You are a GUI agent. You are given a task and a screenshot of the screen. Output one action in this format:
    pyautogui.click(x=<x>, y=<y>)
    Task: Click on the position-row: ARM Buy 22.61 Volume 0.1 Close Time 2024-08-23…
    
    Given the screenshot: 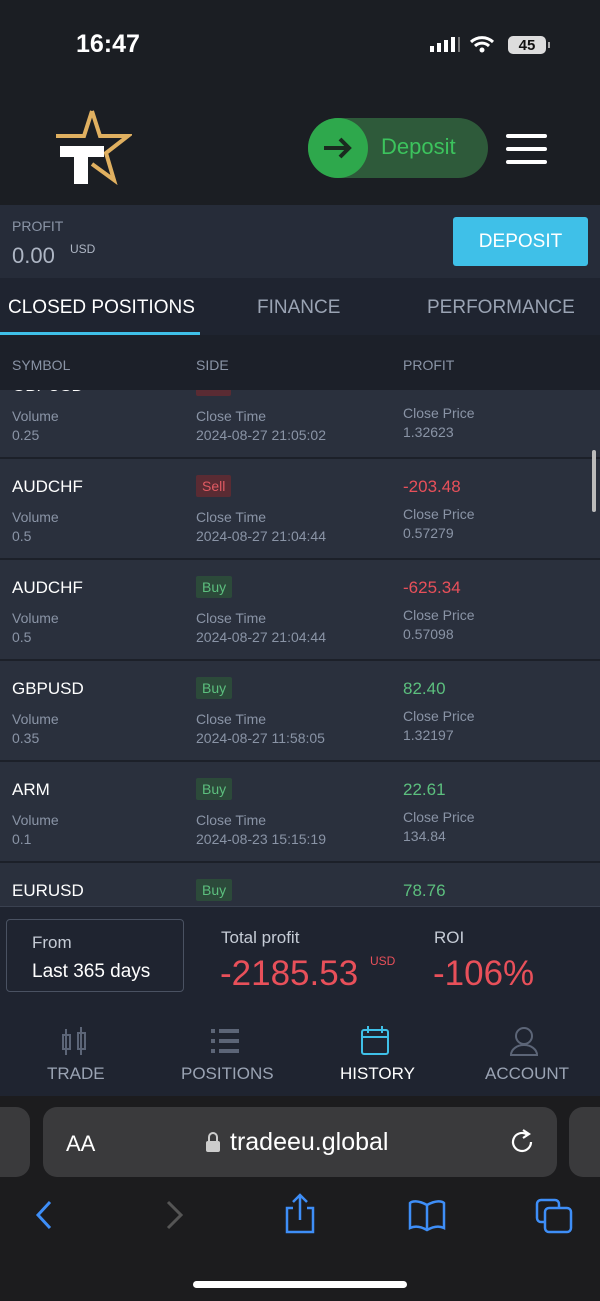 What is the action you would take?
    pyautogui.click(x=300, y=812)
    